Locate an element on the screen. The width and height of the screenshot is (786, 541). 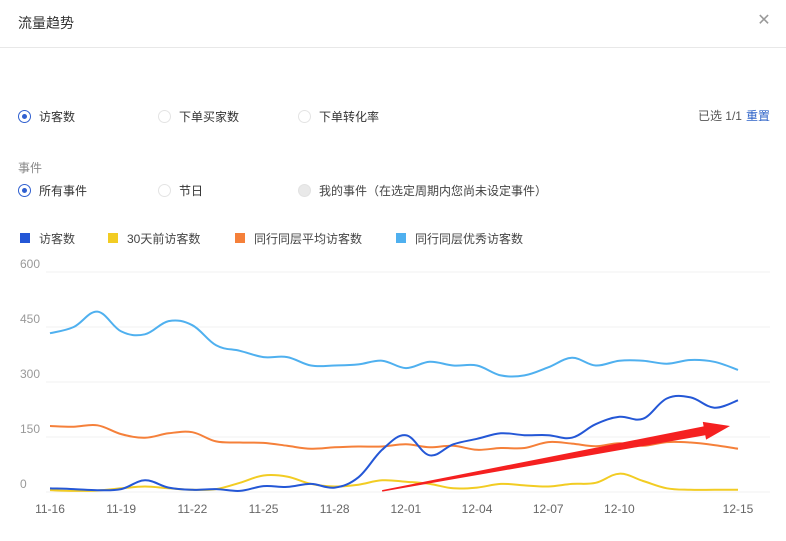
radio-event-mine: 我的事件（在选定周期内您尚未设定事件） is located at coordinates (422, 190).